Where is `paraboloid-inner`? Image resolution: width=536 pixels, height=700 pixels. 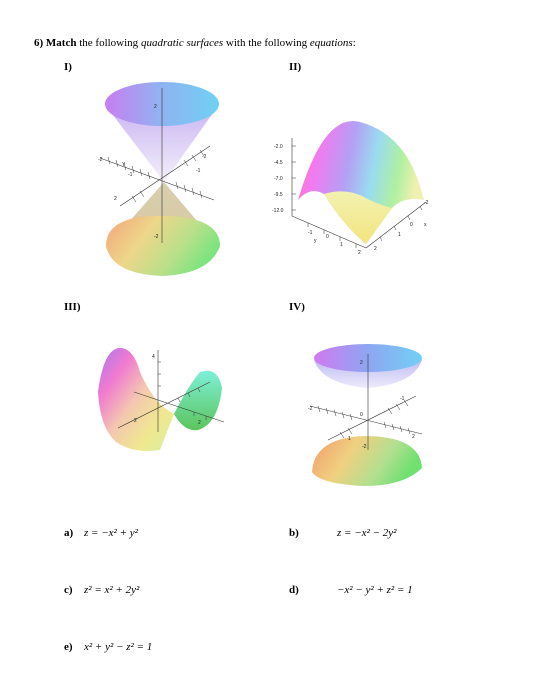 paraboloid-inner is located at coordinates (358, 217).